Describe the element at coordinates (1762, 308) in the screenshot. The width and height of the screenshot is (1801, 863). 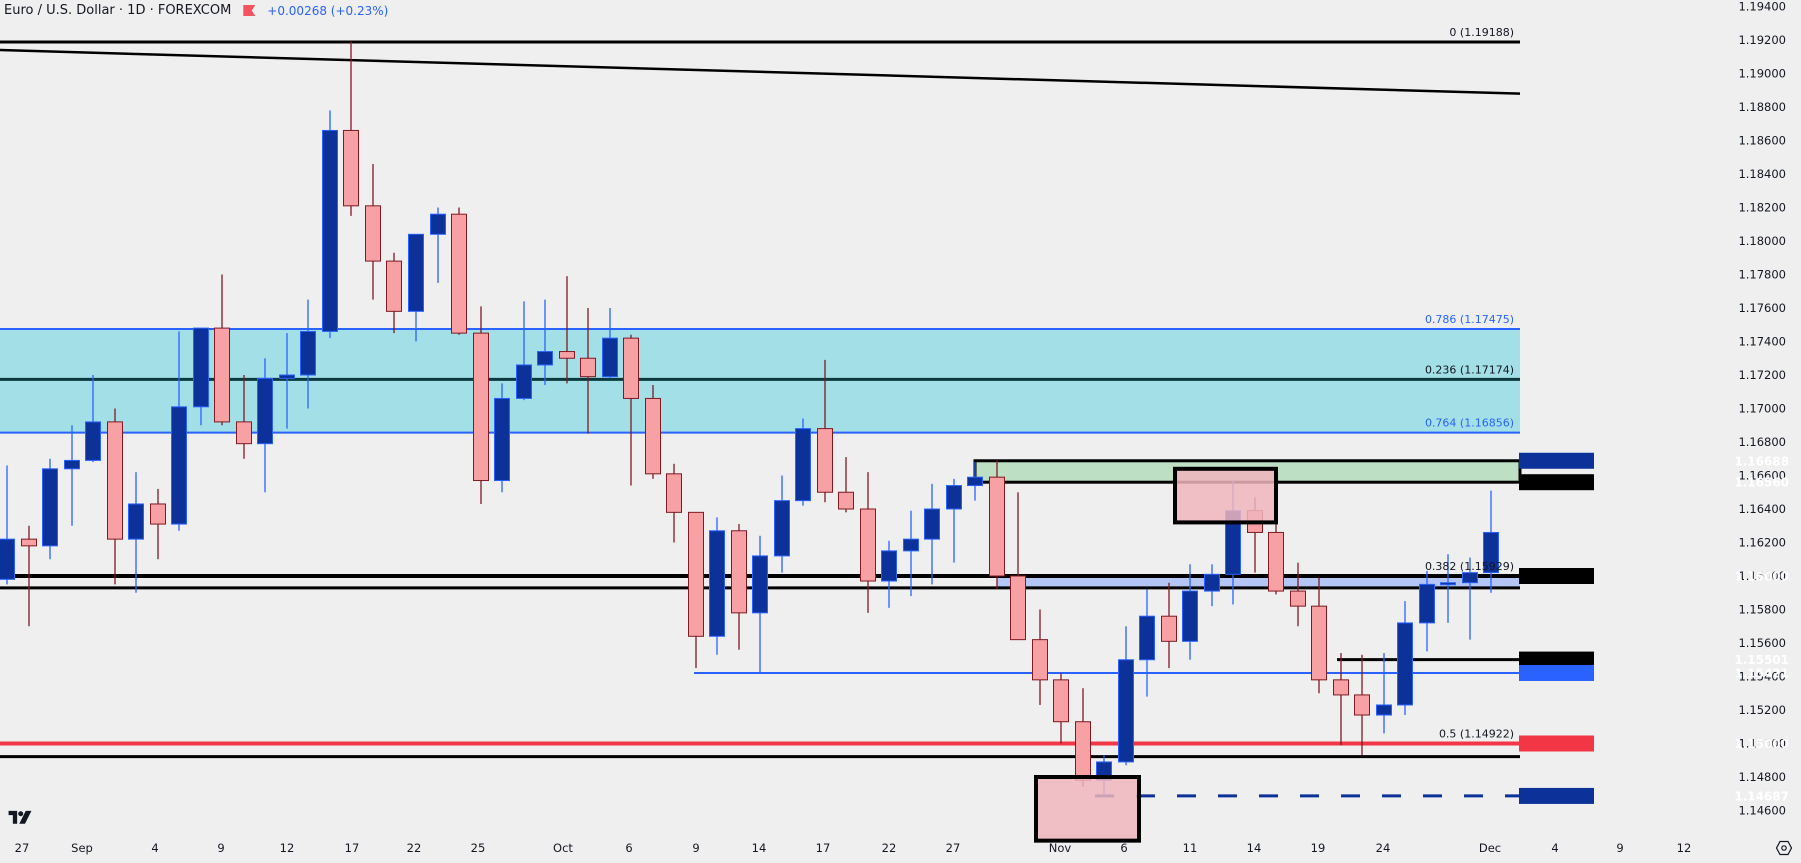
I see `price-tick: 1.17600` at that location.